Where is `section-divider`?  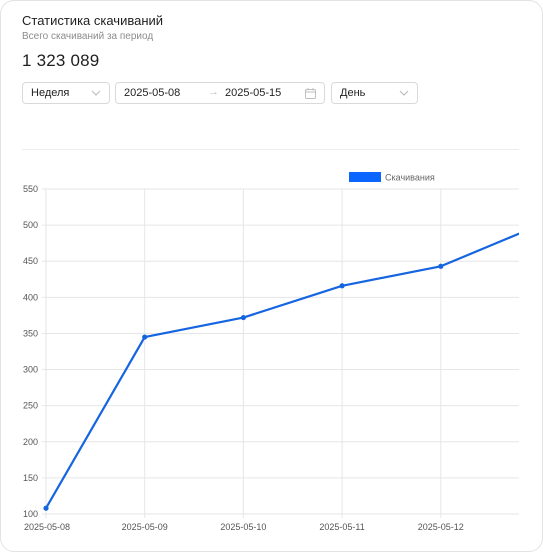
section-divider is located at coordinates (270, 149).